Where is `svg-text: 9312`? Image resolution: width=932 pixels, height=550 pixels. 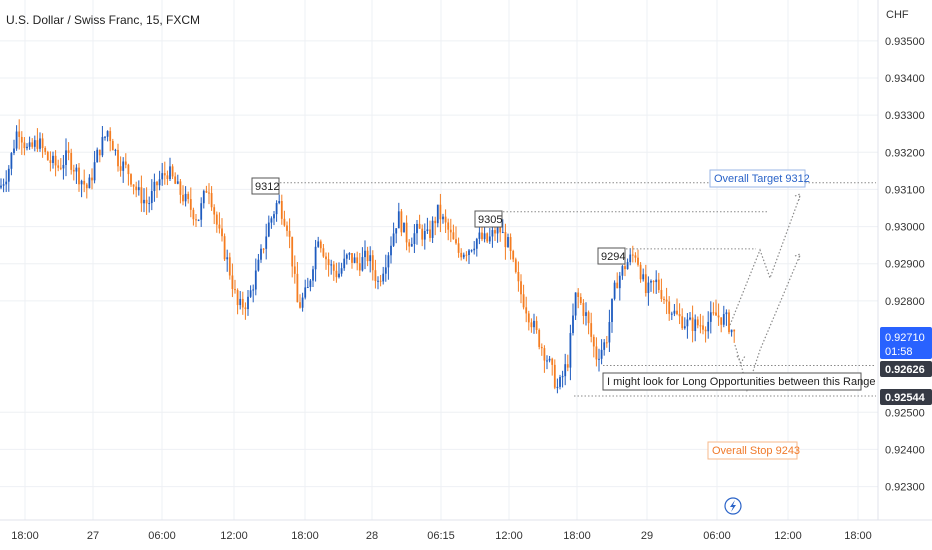
svg-text: 9312 is located at coordinates (267, 187).